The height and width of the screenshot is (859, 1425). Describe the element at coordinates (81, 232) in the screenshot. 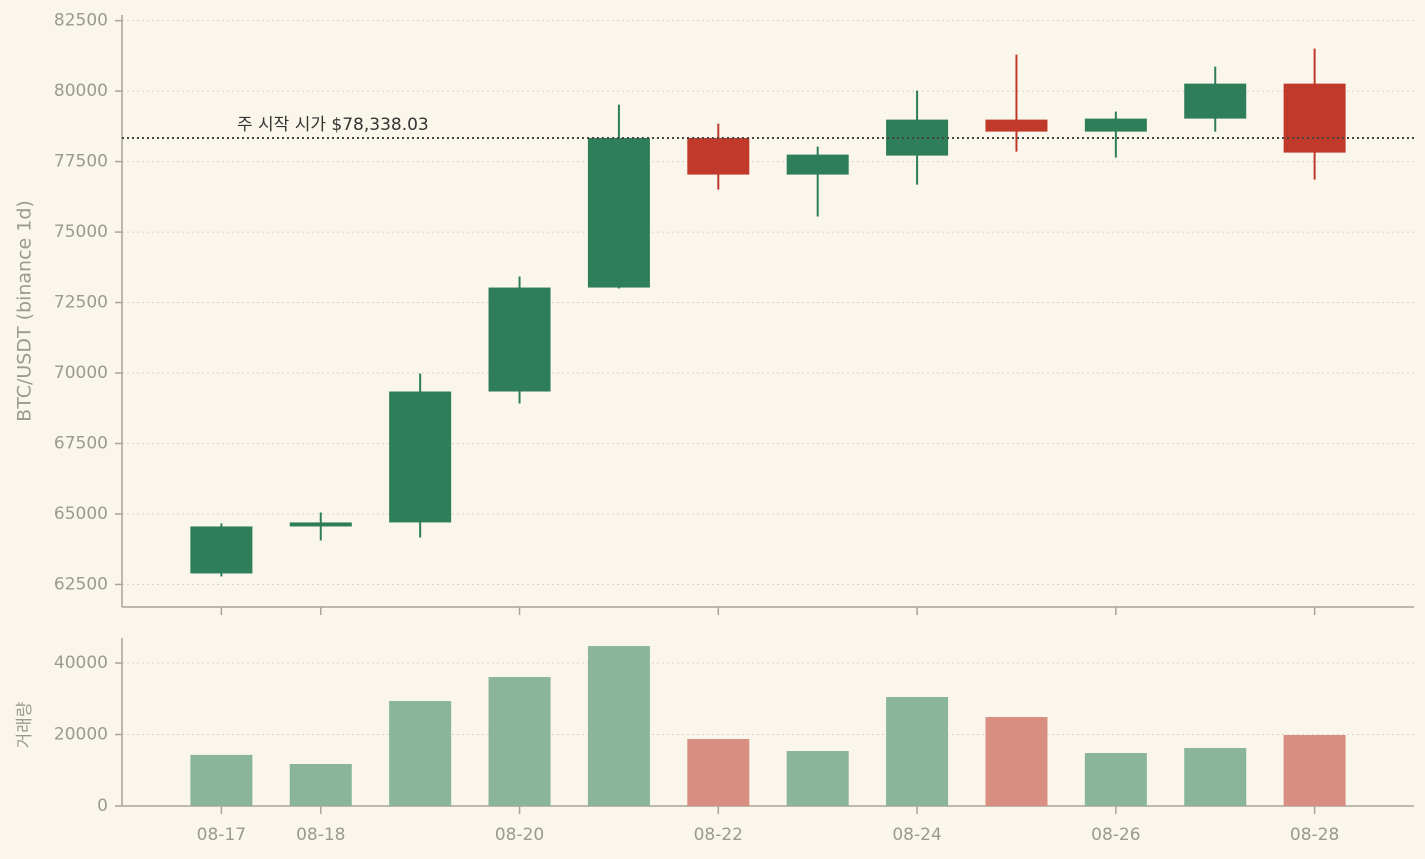

I see `y-tick-label: 75000` at that location.